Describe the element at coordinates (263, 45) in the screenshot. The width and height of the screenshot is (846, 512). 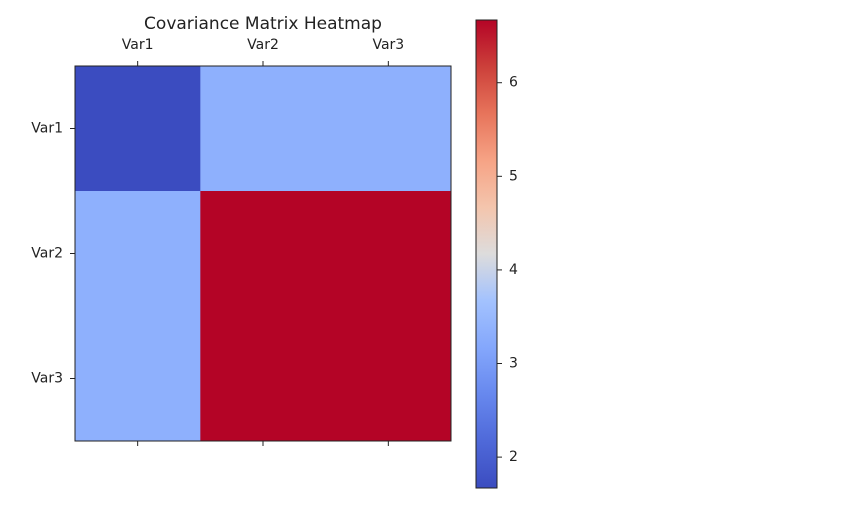
I see `x-tick-label: Var2` at that location.